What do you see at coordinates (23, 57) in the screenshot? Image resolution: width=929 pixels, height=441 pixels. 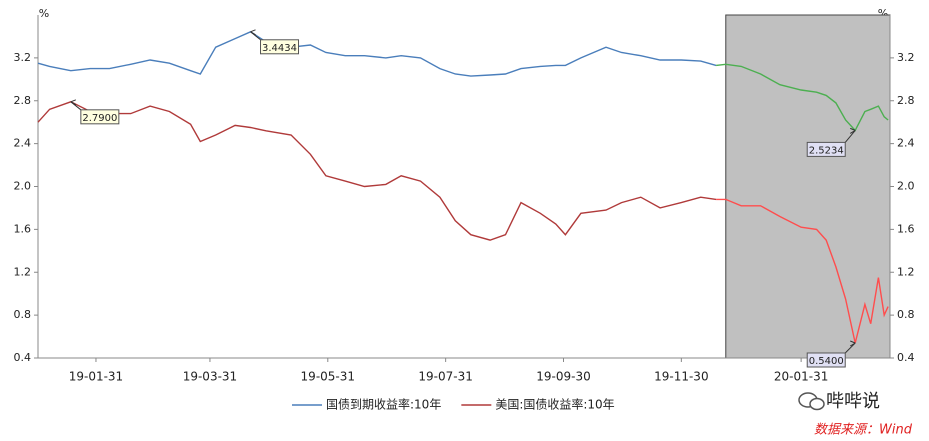 I see `y-tick-label: 3.2` at bounding box center [23, 57].